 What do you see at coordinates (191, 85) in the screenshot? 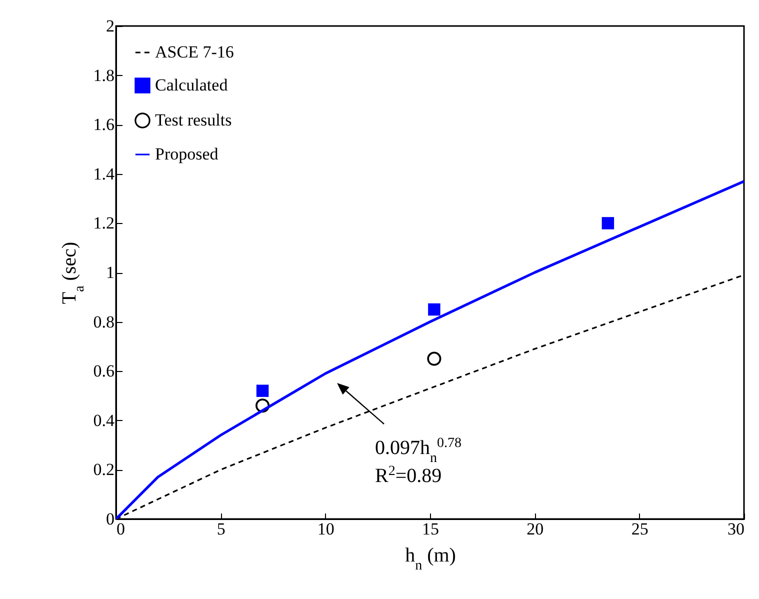
I see `legend-label: Calculated` at bounding box center [191, 85].